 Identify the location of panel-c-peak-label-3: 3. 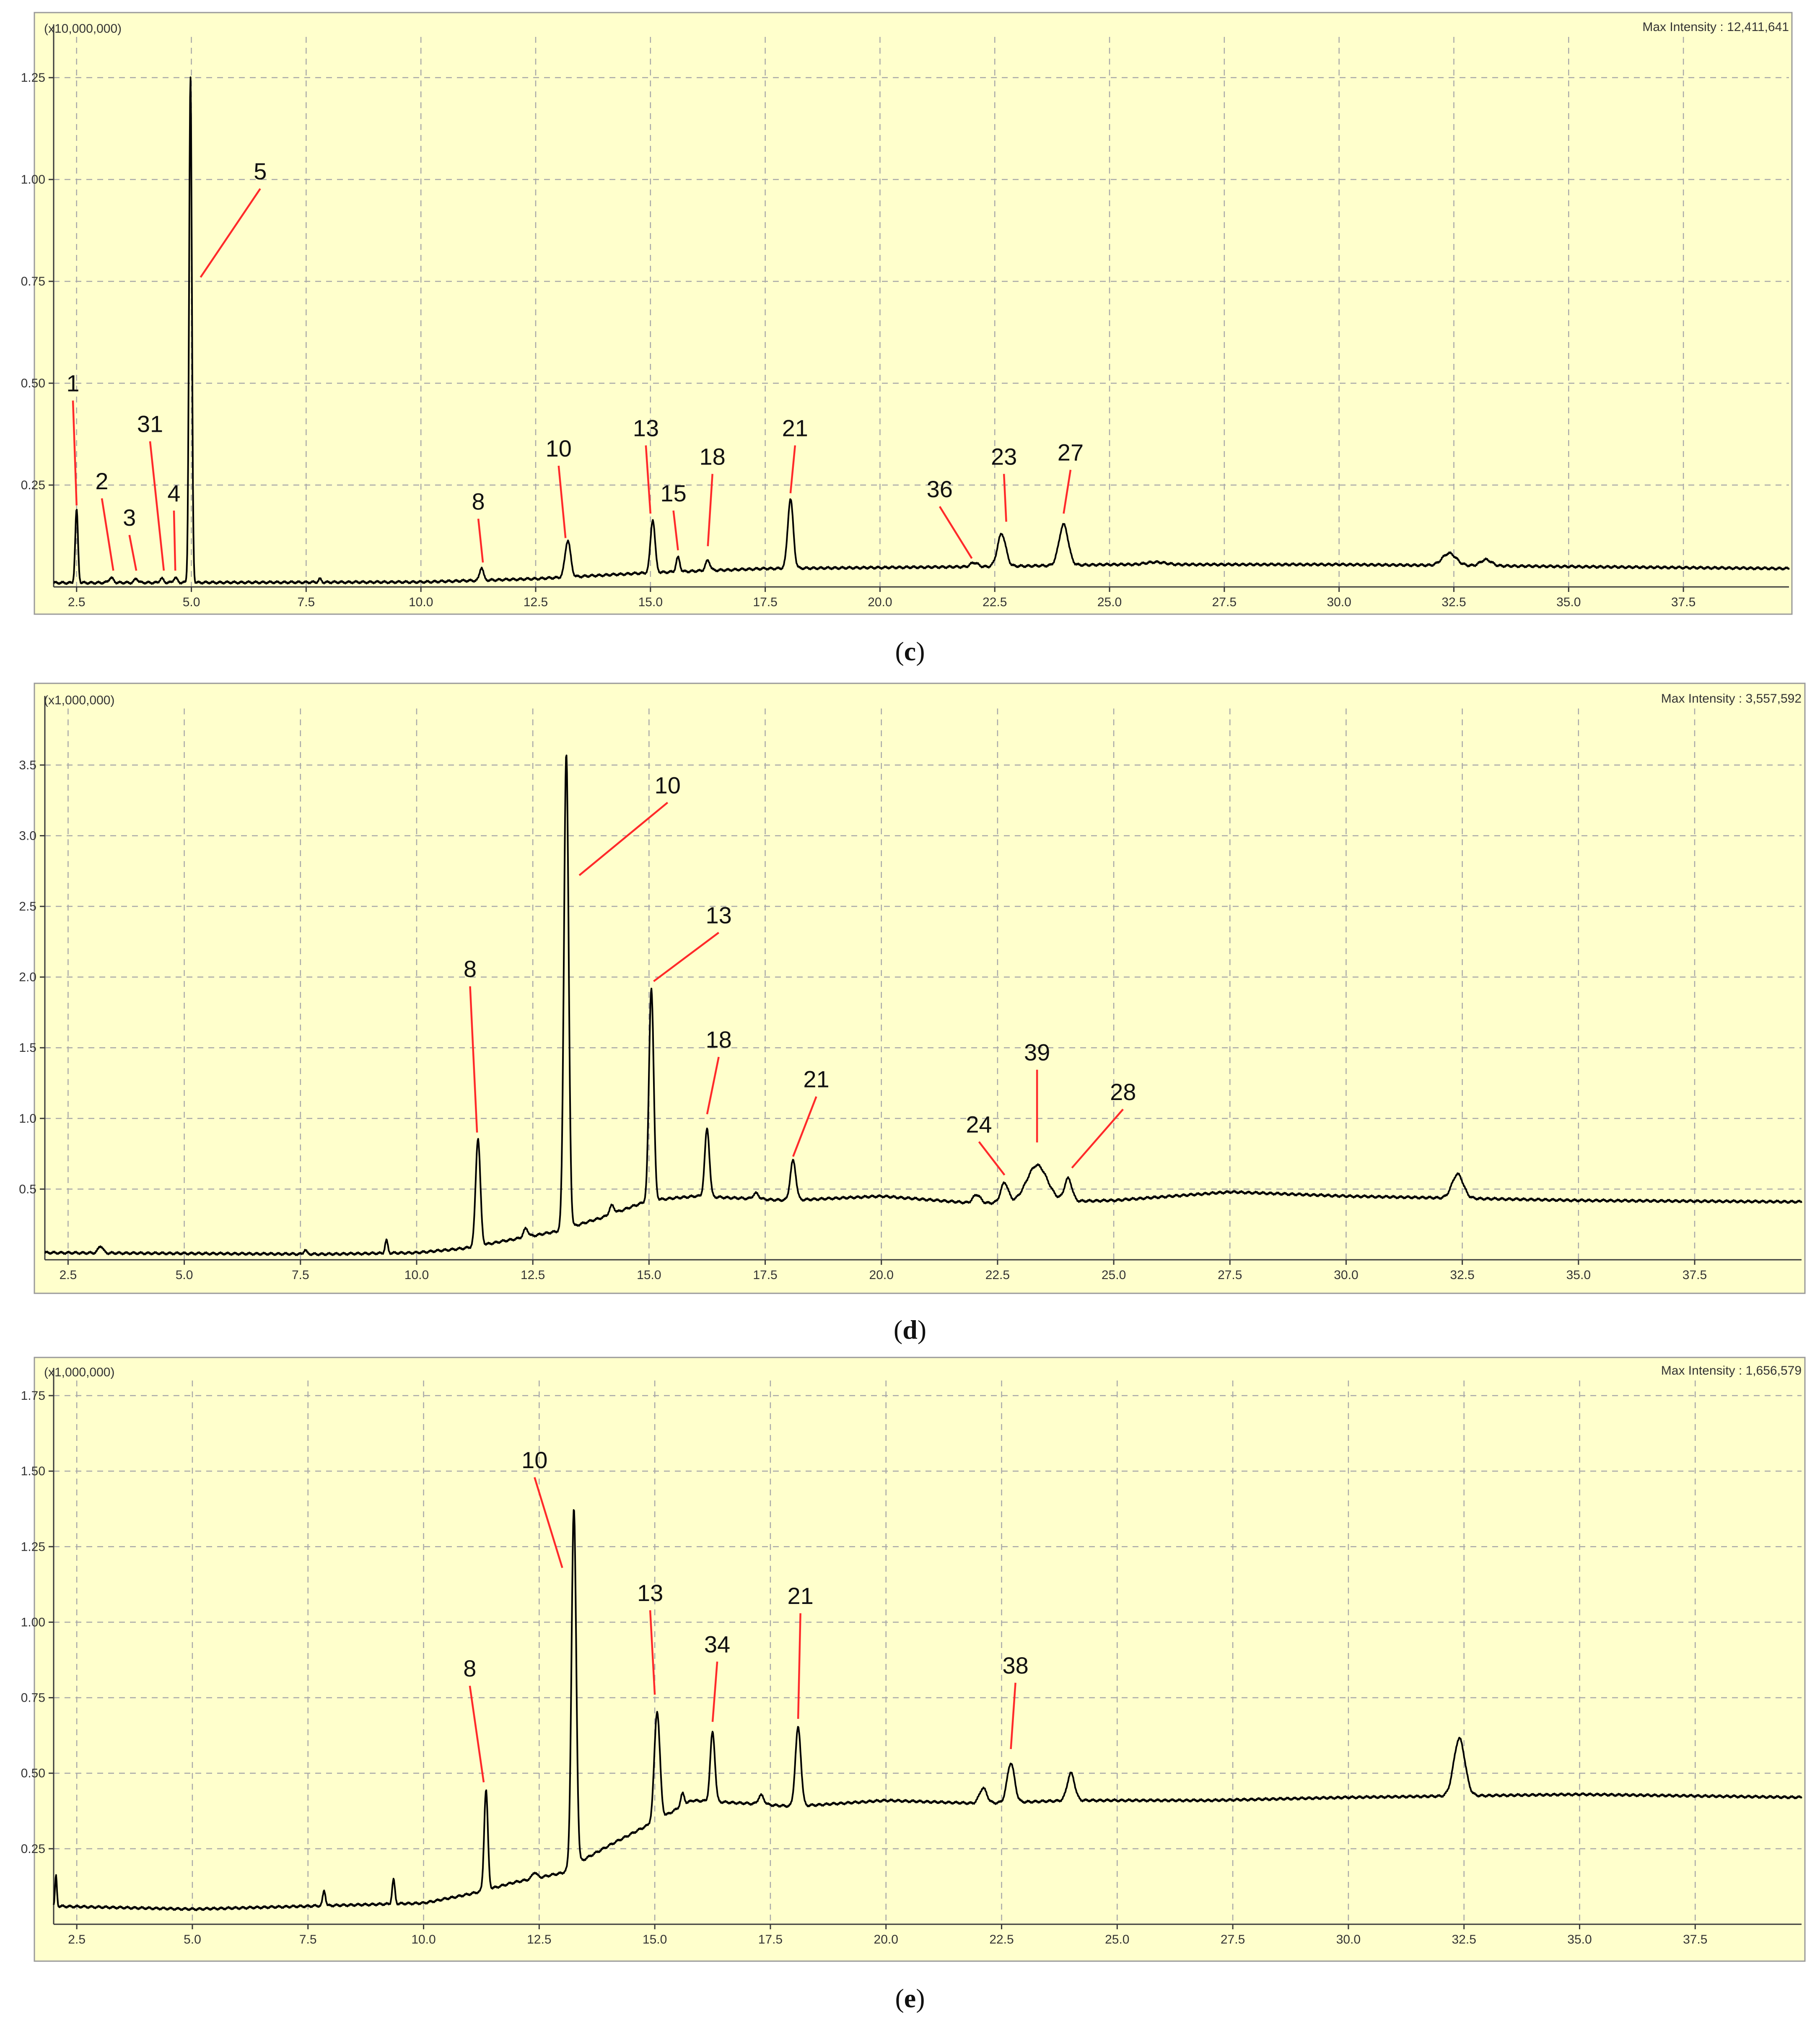
(129, 517).